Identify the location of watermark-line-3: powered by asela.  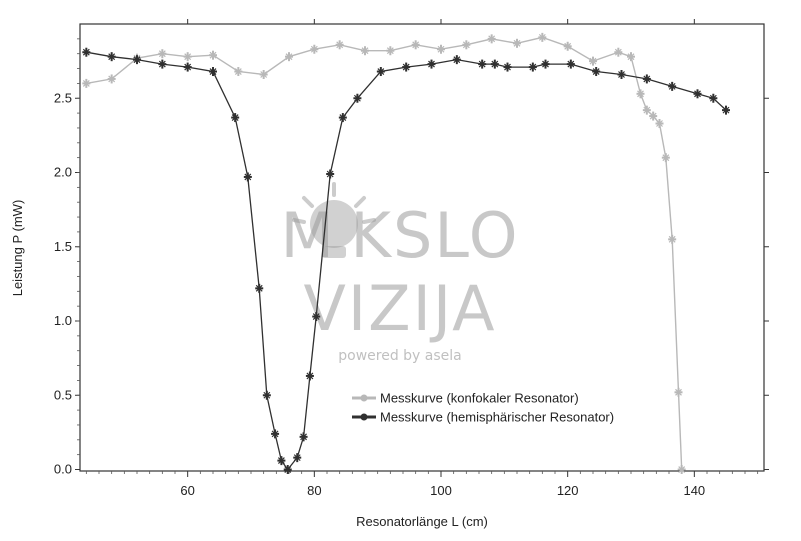
(400, 356).